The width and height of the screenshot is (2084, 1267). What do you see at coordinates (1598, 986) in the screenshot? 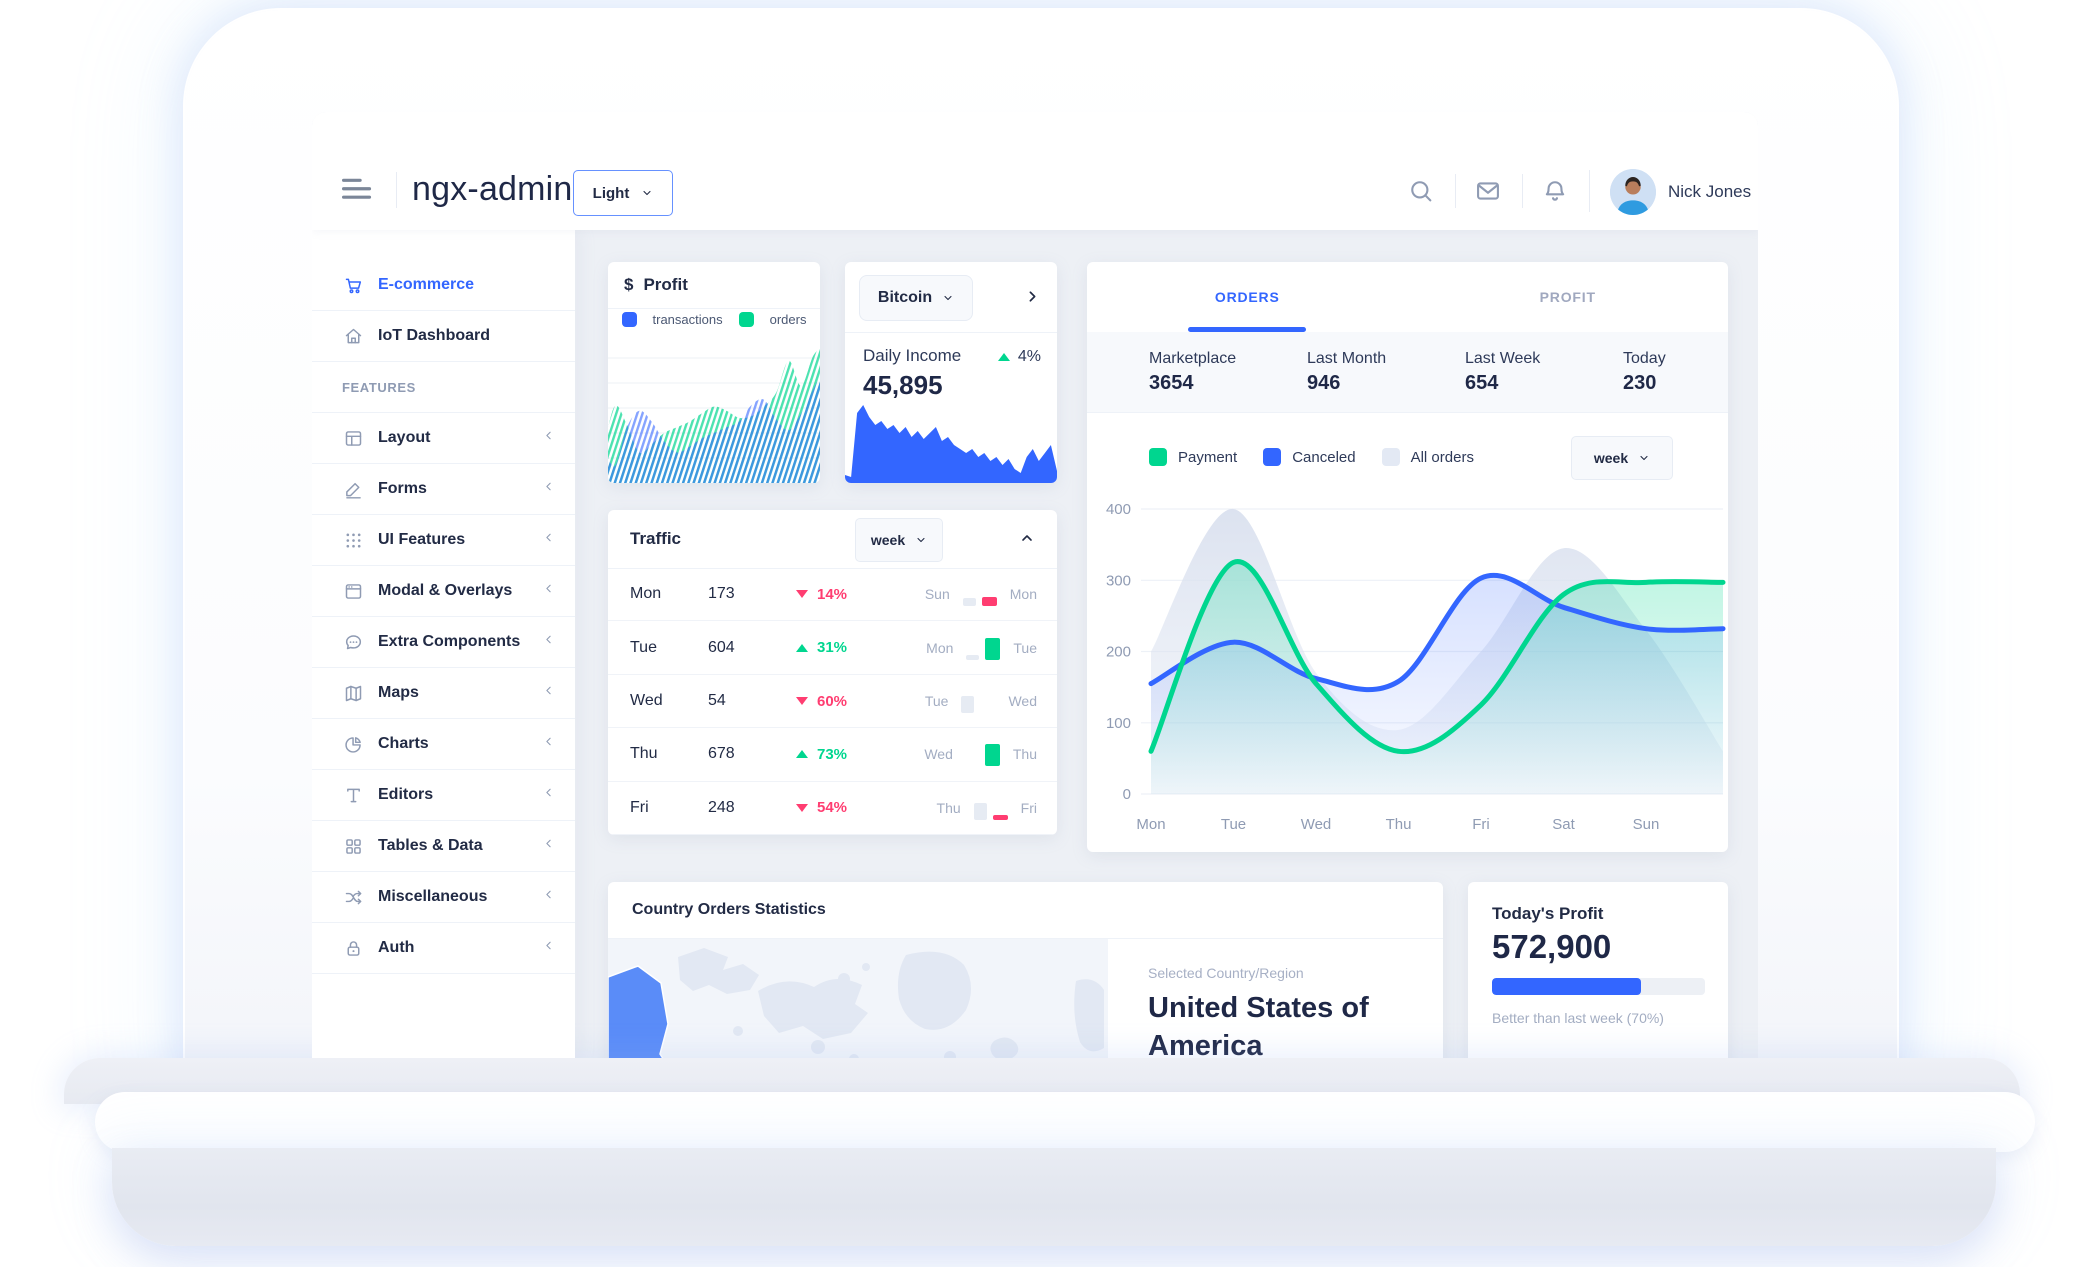
I see `progress-bar-track` at bounding box center [1598, 986].